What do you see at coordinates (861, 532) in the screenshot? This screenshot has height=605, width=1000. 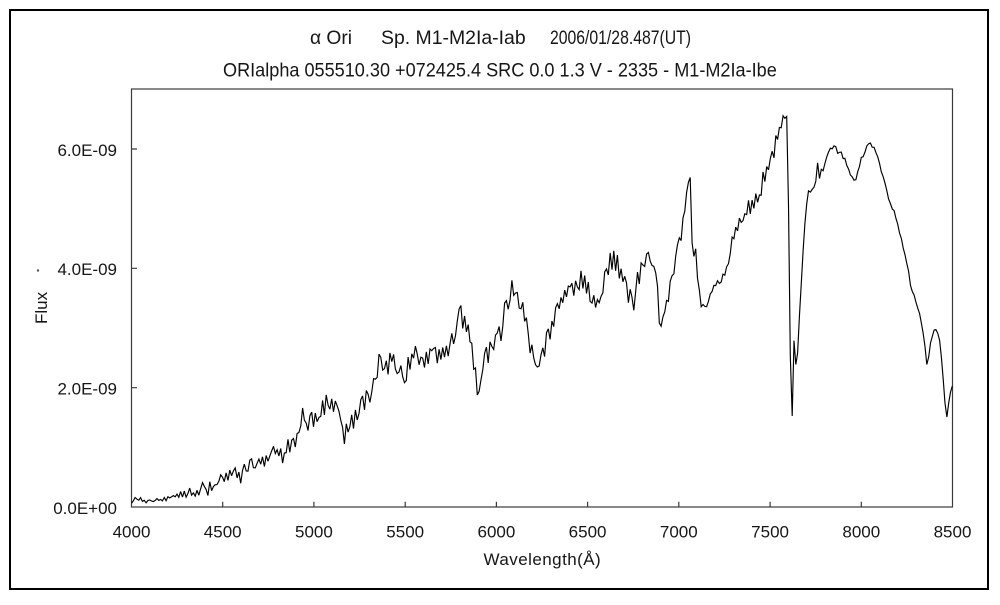 I see `svg-text: 8000` at bounding box center [861, 532].